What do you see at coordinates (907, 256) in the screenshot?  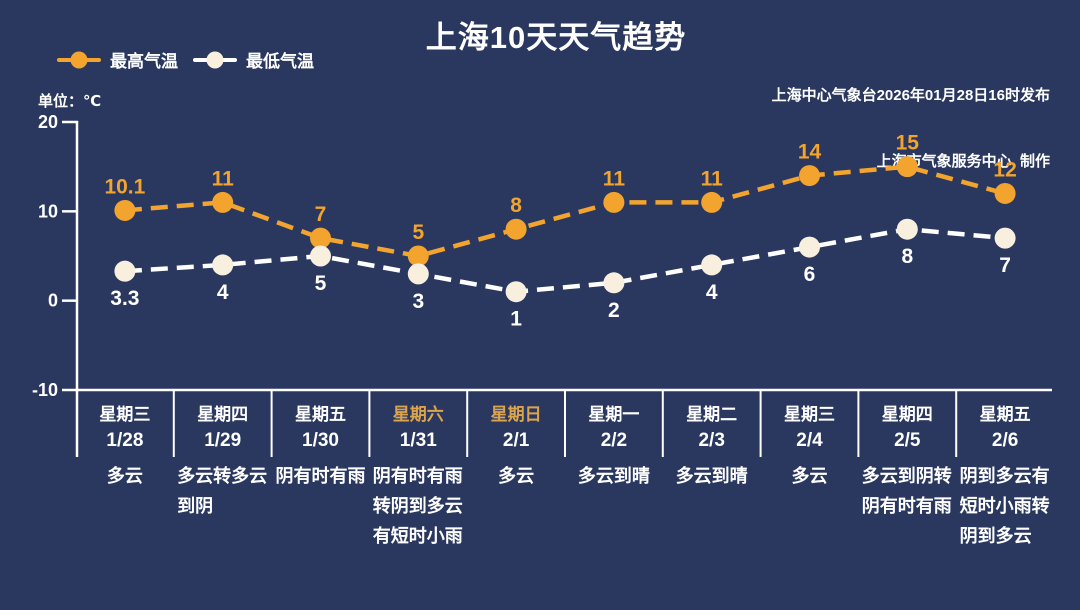 I see `low-temp-value: 8` at bounding box center [907, 256].